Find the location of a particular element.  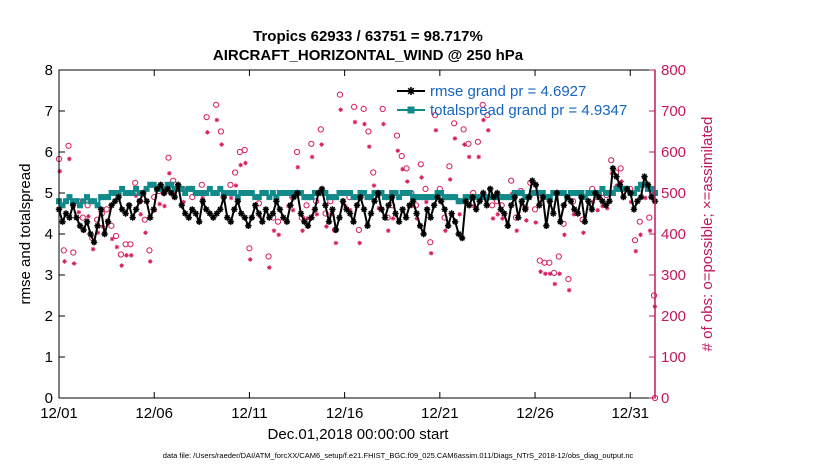

x-axis-label: Dec.01,2018 00:00:00 start is located at coordinates (359, 434).